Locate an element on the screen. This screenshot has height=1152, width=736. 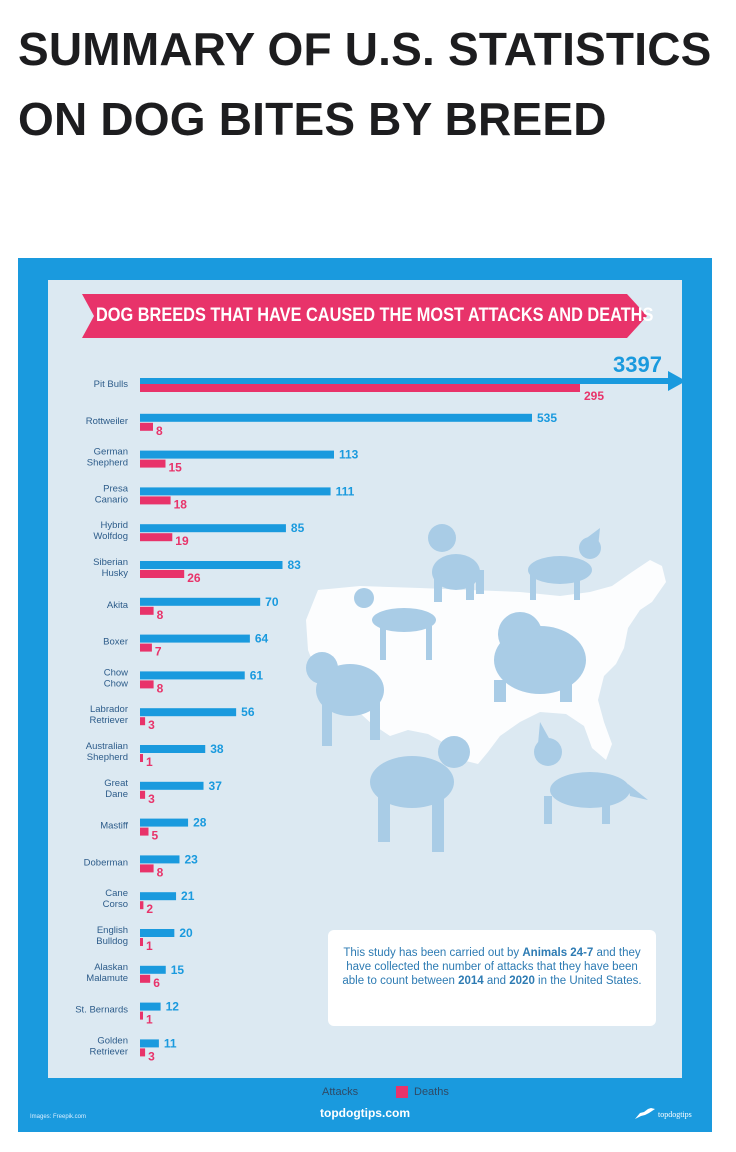
category-label: Cane Corso is located at coordinates (115, 899).